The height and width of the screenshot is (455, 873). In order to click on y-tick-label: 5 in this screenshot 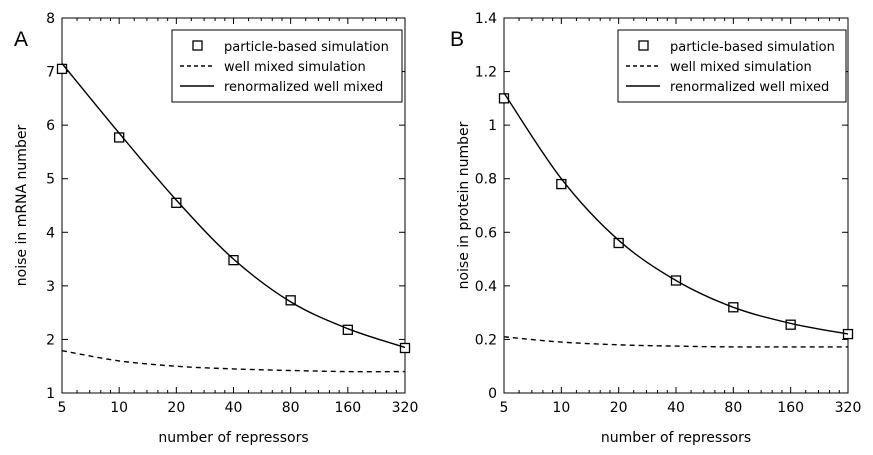, I will do `click(50, 180)`.